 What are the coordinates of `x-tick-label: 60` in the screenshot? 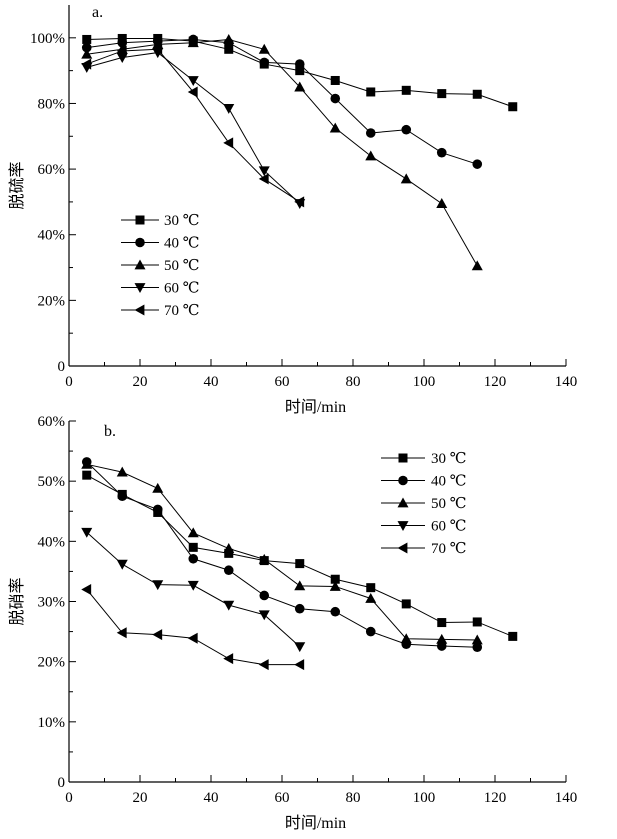 It's located at (282, 382).